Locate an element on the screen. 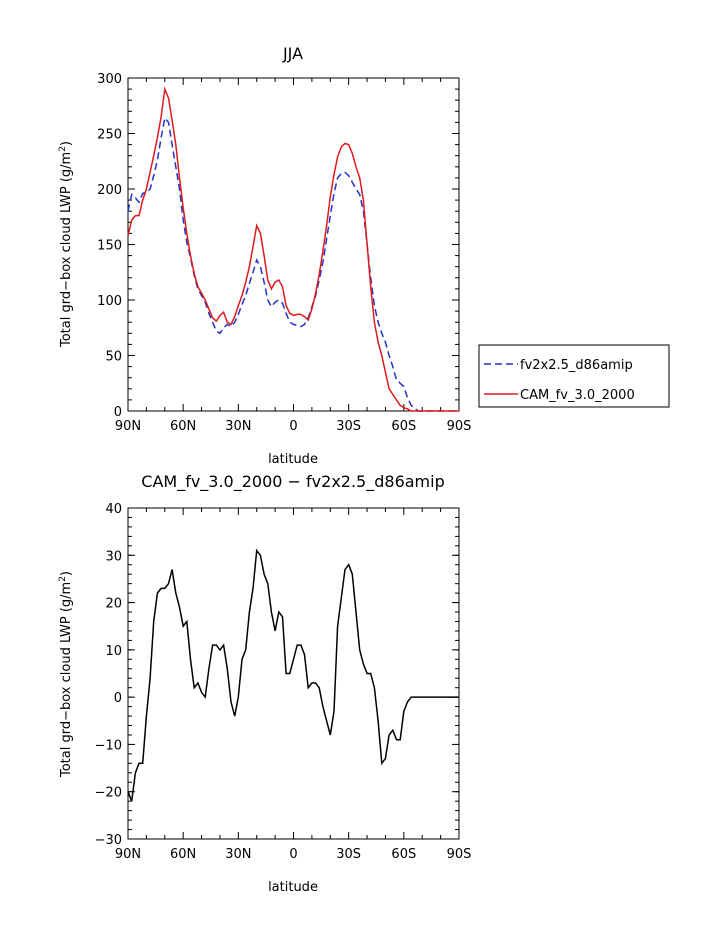  y-tick-label: 20 is located at coordinates (113, 604).